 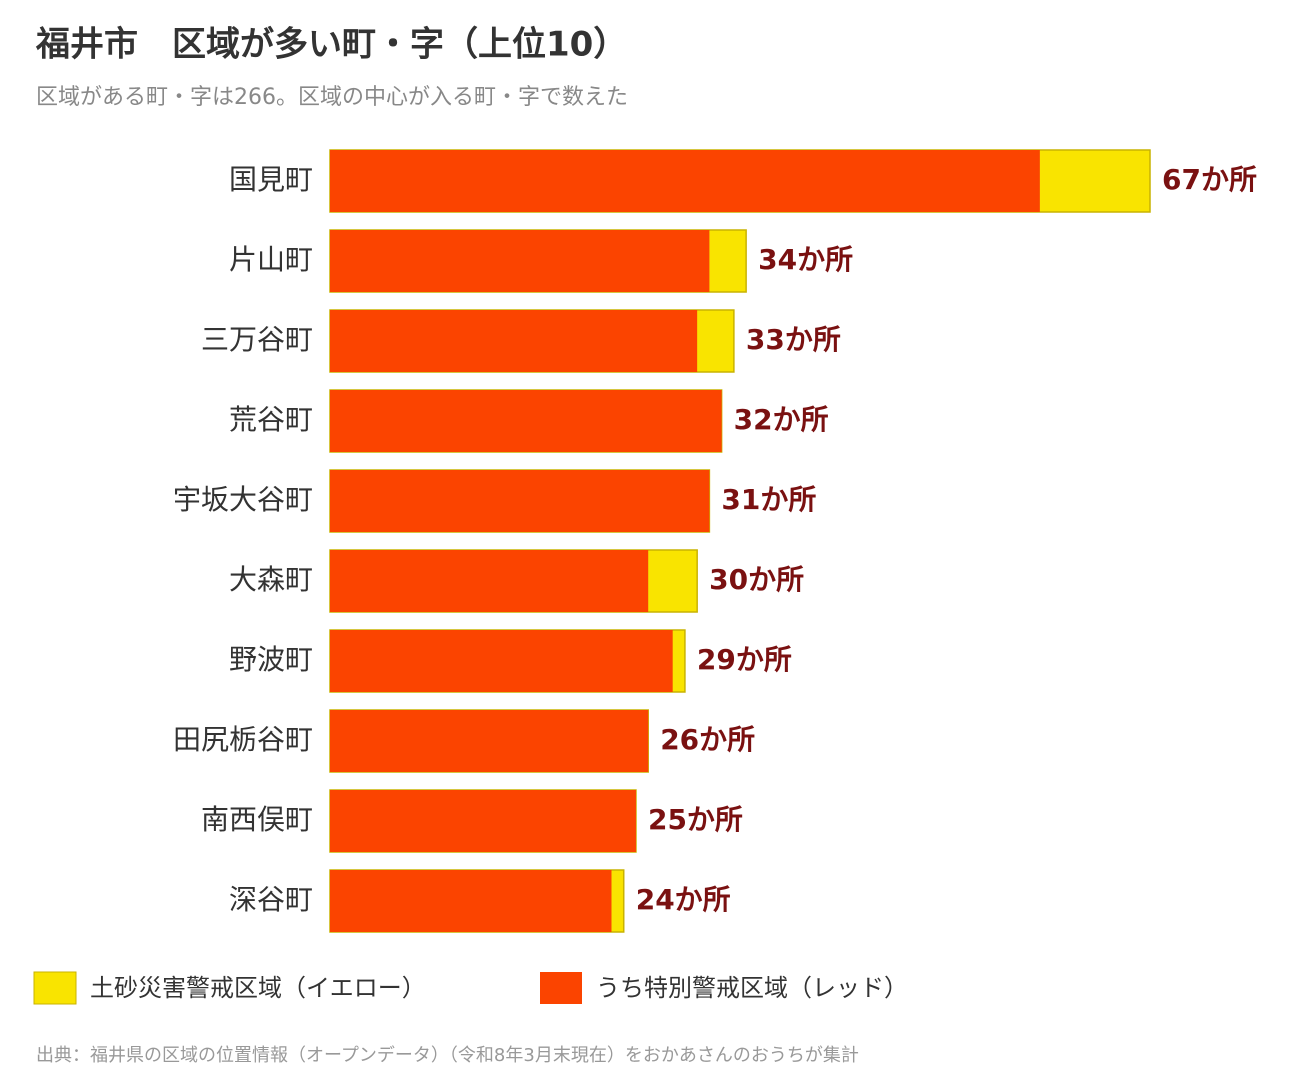 I want to click on category-label: 国見町, so click(x=271, y=179).